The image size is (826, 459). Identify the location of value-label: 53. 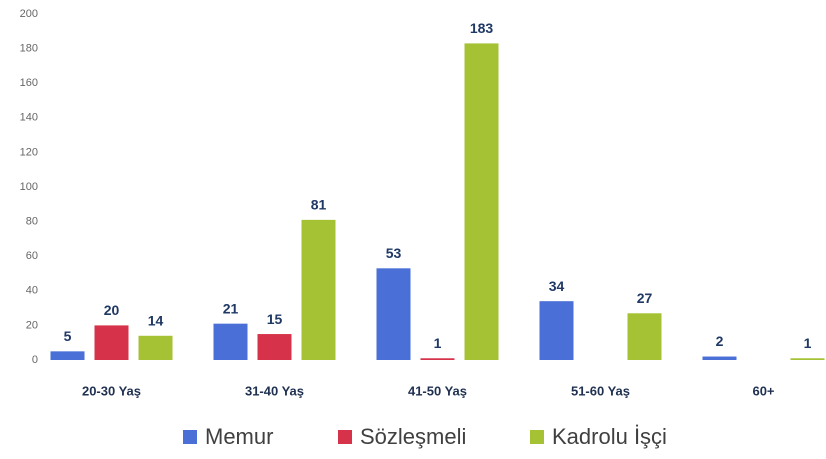
(394, 253).